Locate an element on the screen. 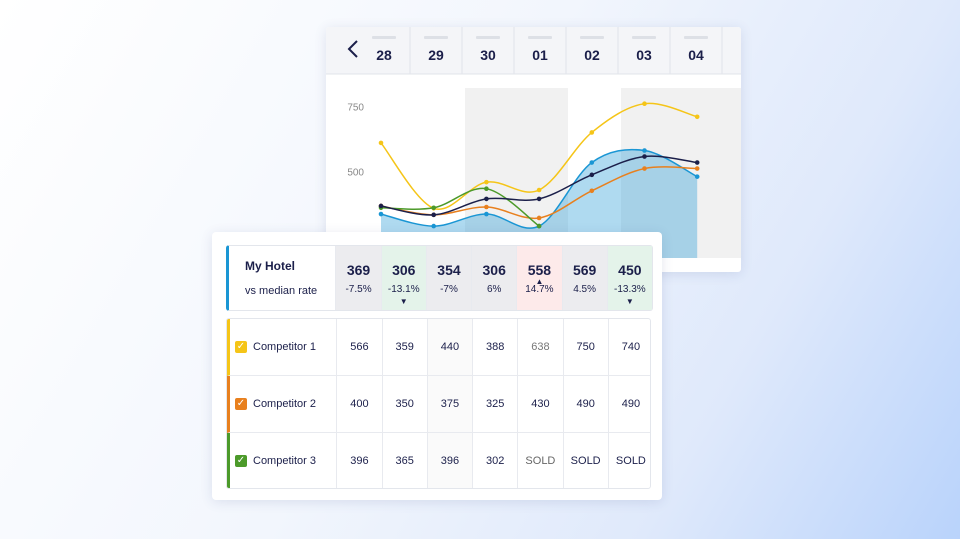 This screenshot has height=539, width=960. rate-cell: 750 is located at coordinates (585, 347).